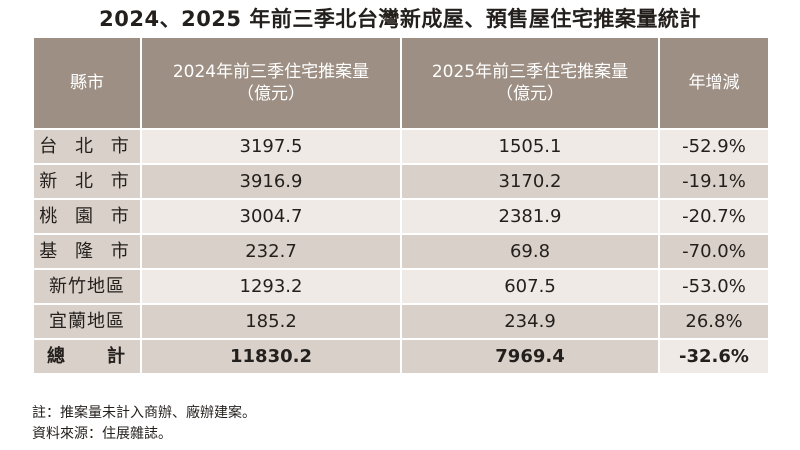 The height and width of the screenshot is (450, 800). I want to click on supply-2025-cell: 3170.2, so click(530, 181).